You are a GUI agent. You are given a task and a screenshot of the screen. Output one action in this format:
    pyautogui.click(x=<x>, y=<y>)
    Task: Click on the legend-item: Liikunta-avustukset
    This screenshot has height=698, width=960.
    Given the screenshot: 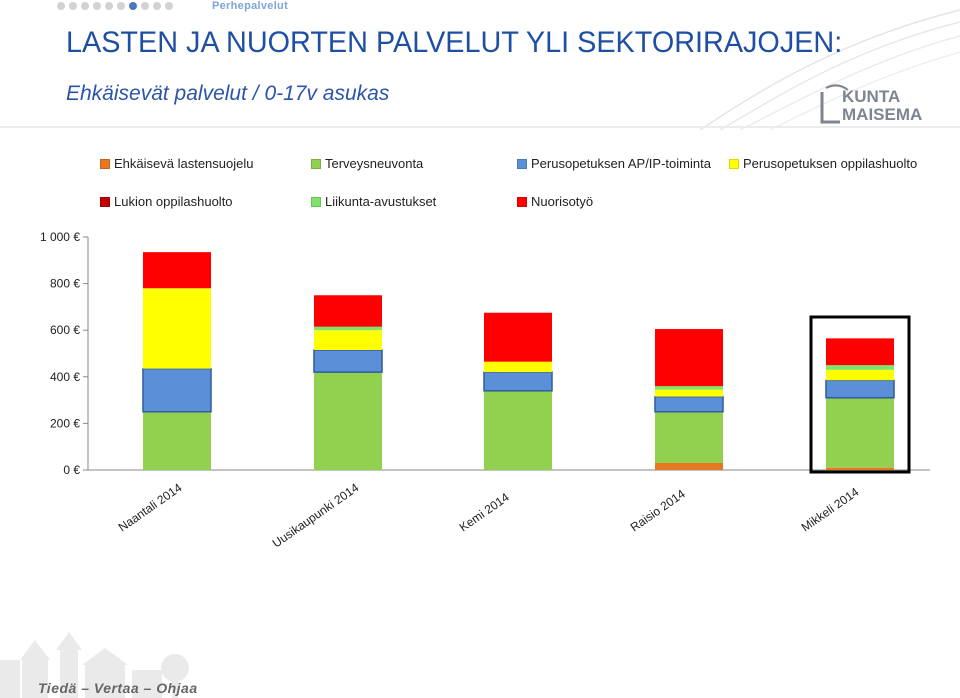 What is the action you would take?
    pyautogui.click(x=373, y=201)
    